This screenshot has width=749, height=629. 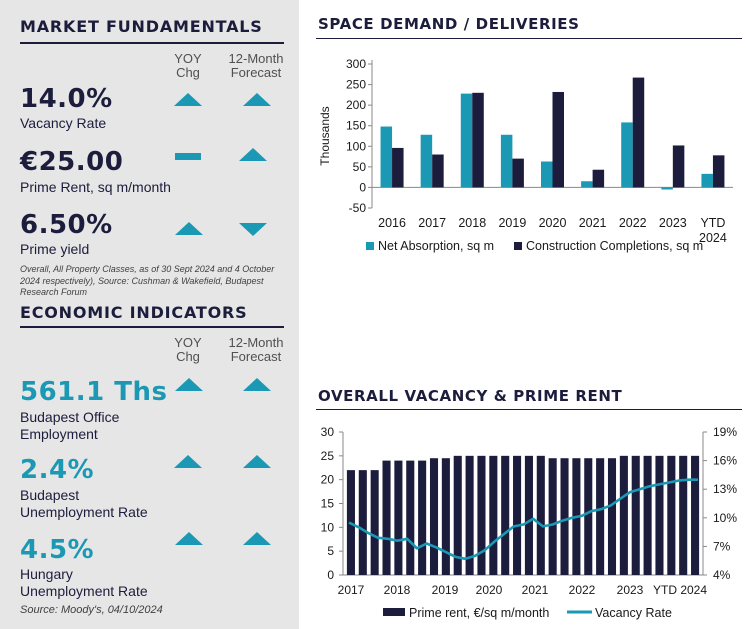 What do you see at coordinates (63, 123) in the screenshot?
I see `vacancy-rate-label: Vacancy Rate` at bounding box center [63, 123].